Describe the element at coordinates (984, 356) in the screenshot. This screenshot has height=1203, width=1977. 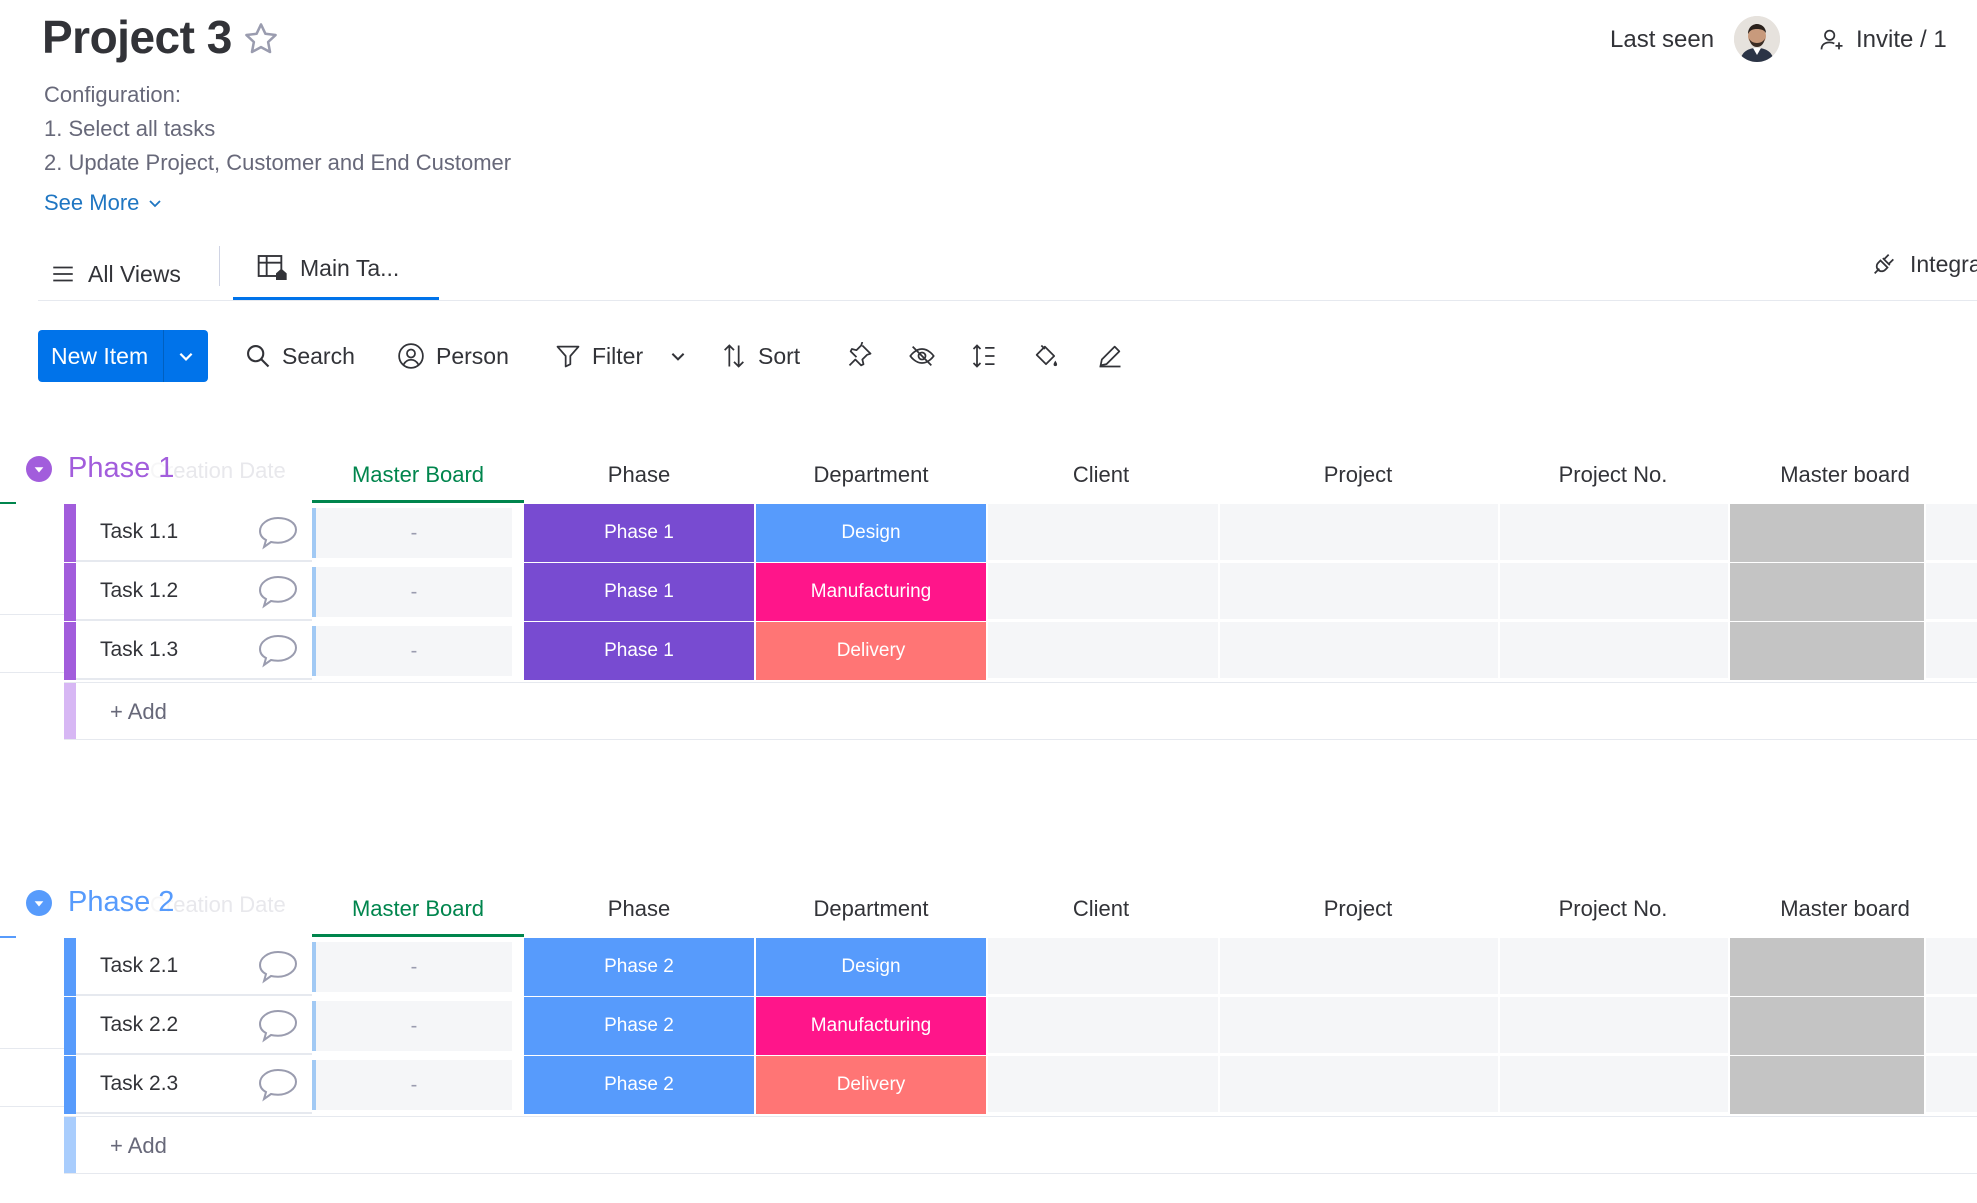
I see `row-height-button` at that location.